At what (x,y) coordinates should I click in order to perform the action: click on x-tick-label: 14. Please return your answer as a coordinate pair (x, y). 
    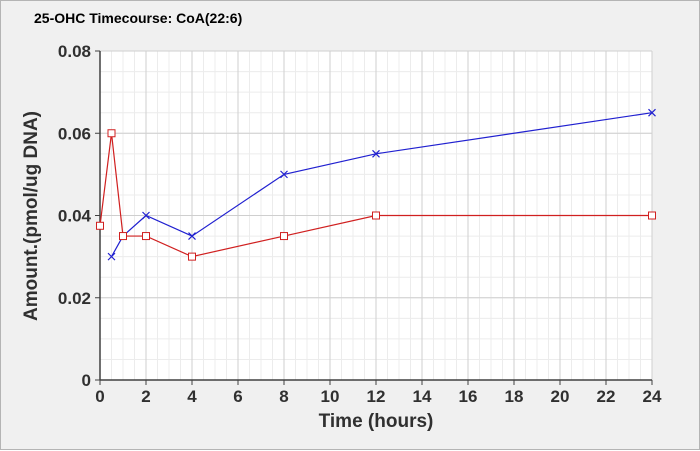
    Looking at the image, I should click on (422, 396).